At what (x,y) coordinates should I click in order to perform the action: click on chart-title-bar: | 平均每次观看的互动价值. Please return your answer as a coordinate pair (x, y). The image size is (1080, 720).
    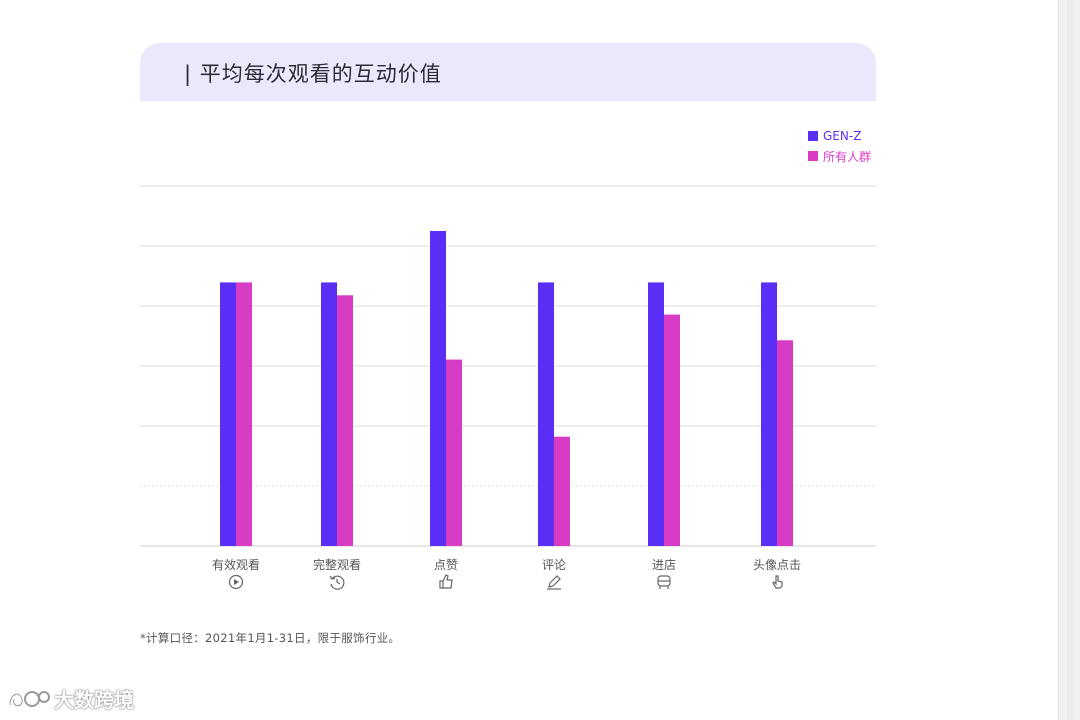
    Looking at the image, I should click on (508, 72).